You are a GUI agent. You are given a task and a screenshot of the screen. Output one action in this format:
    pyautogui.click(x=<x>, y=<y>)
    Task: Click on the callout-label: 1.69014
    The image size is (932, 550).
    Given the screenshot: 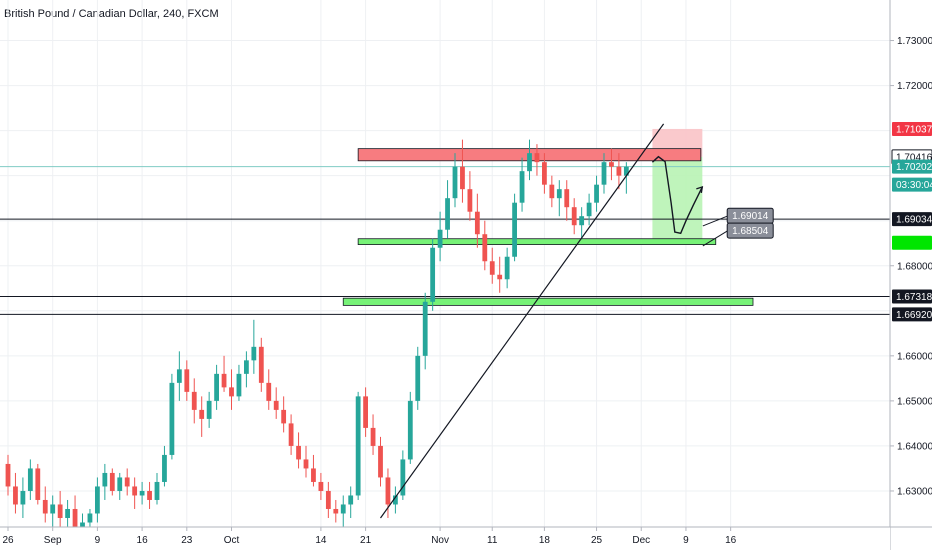 What is the action you would take?
    pyautogui.click(x=750, y=216)
    